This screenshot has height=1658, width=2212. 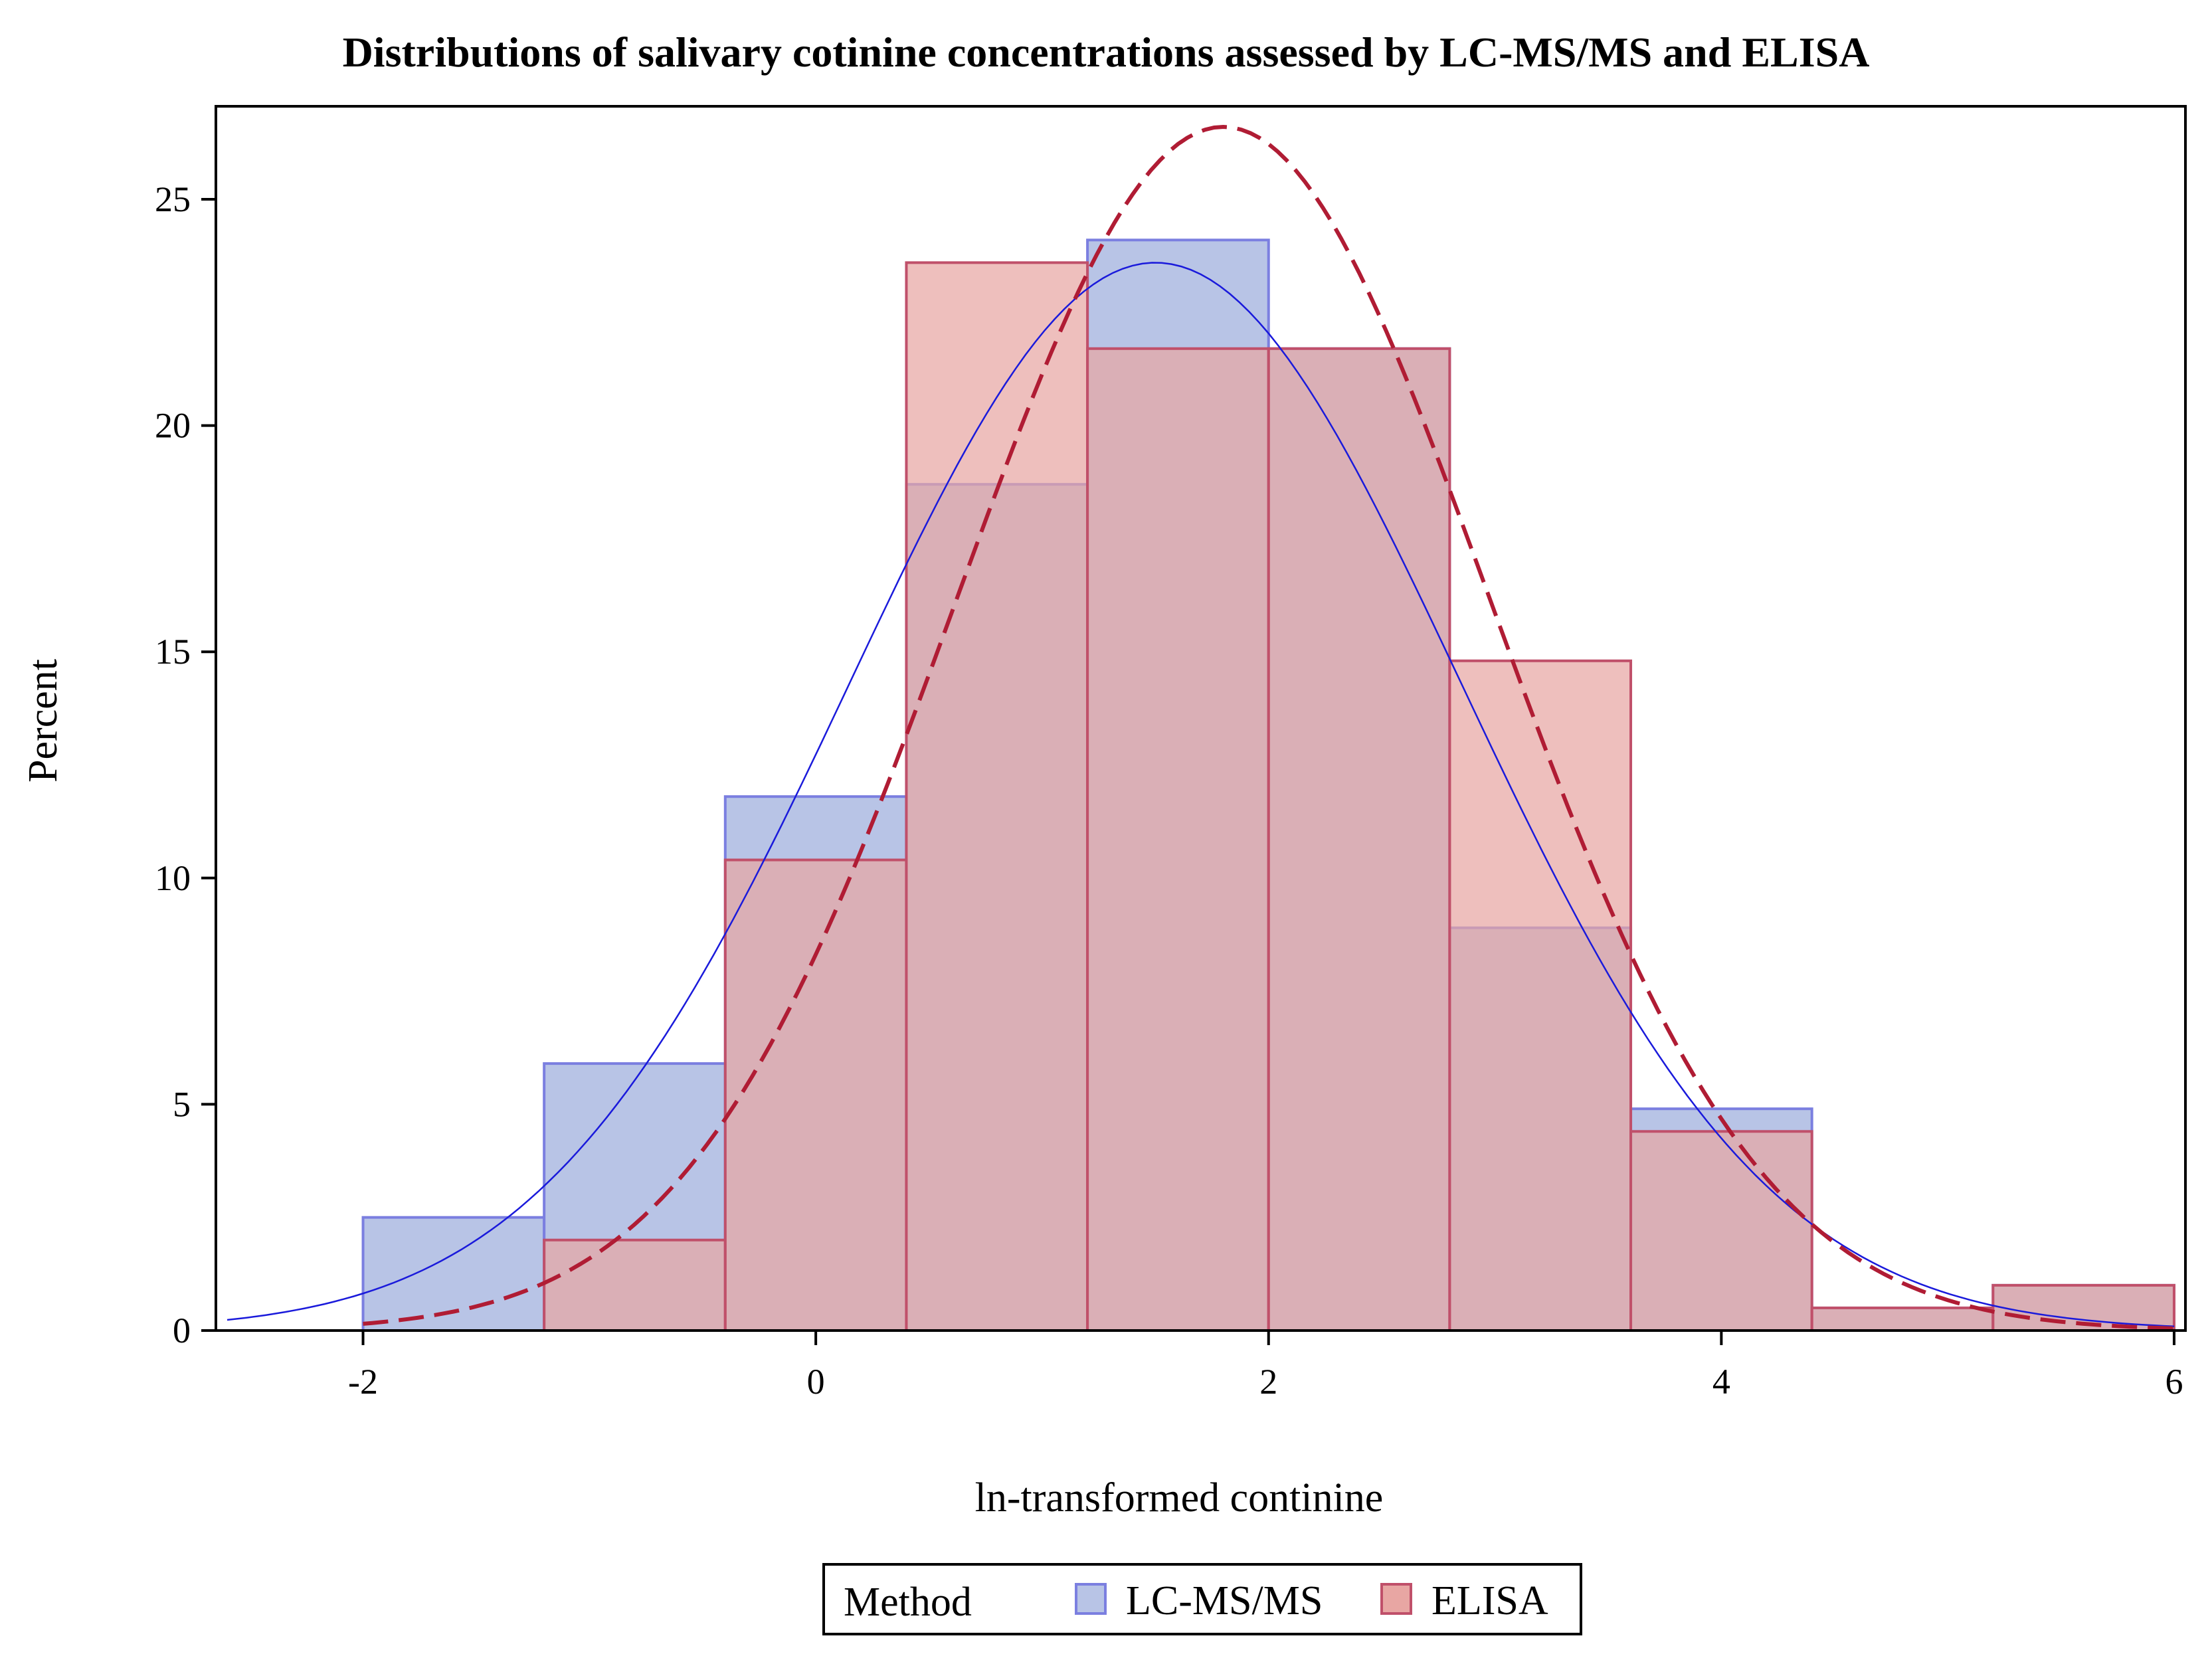 I want to click on legend-swatch-elisa, so click(x=1396, y=1599).